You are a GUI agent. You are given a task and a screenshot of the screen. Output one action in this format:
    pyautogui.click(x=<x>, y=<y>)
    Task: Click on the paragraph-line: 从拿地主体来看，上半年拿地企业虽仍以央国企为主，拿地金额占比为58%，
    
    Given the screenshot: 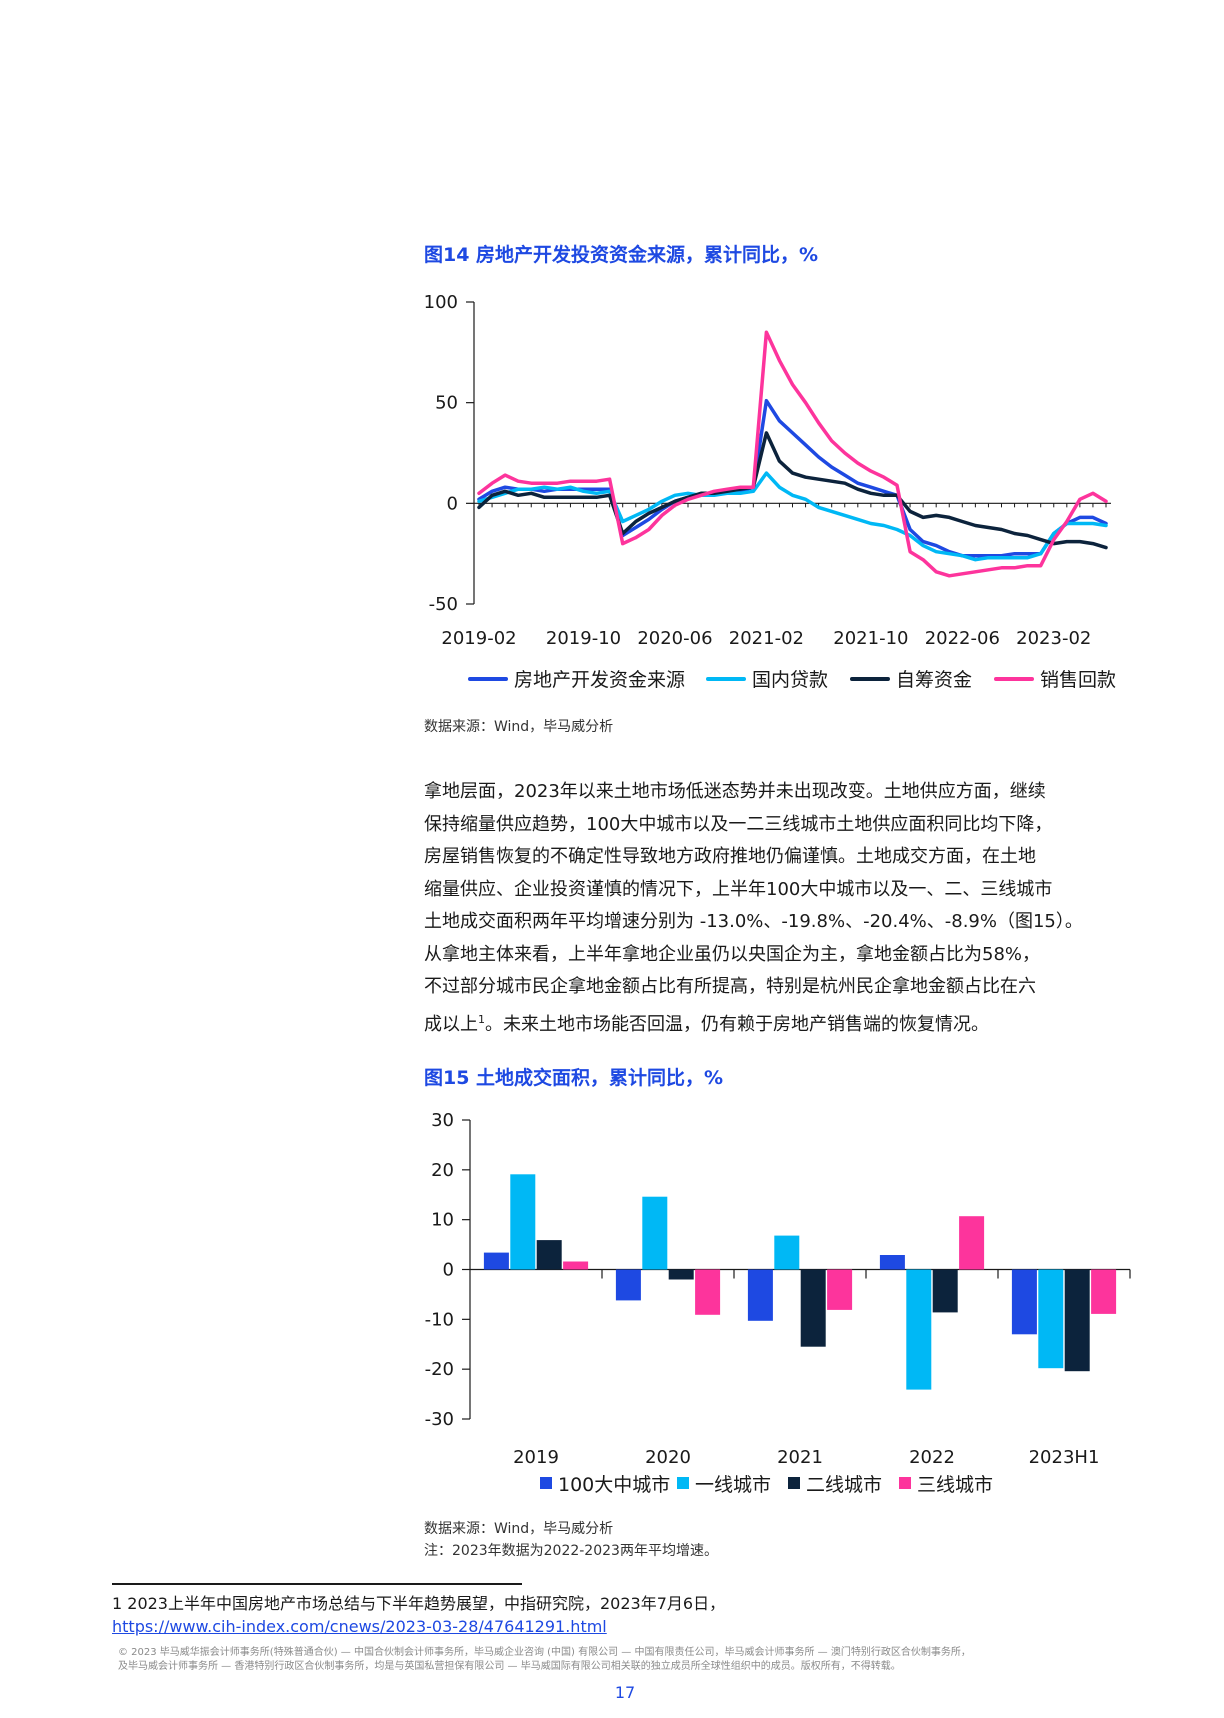 What is the action you would take?
    pyautogui.click(x=732, y=954)
    